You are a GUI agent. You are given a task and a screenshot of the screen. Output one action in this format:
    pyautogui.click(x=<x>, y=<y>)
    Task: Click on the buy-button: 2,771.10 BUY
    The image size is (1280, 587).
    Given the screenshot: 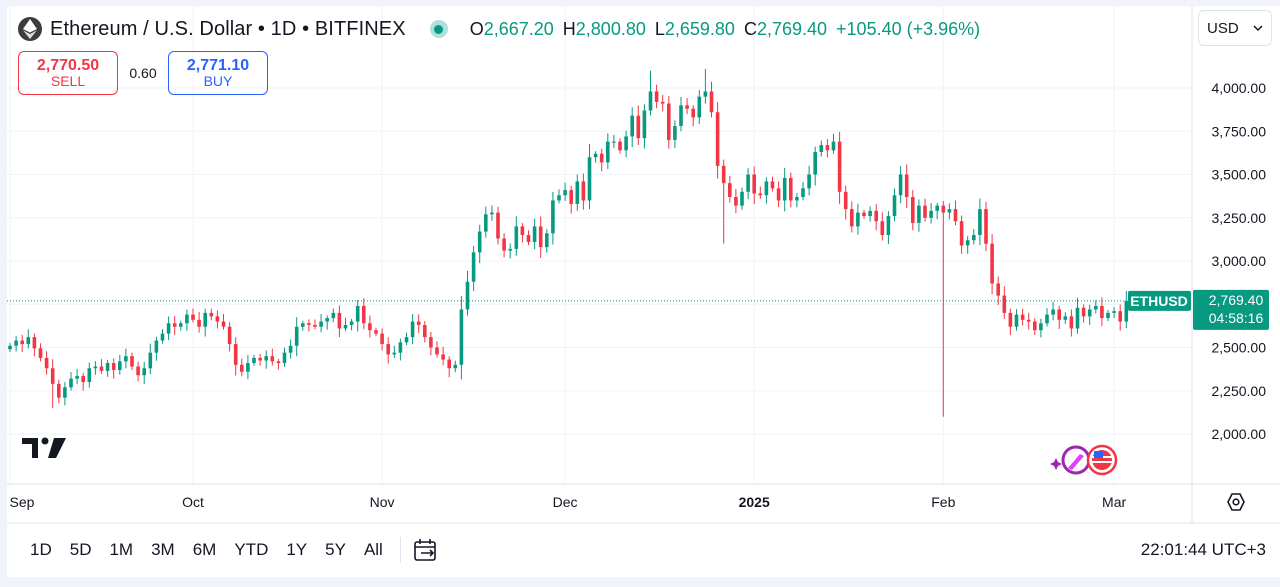 What is the action you would take?
    pyautogui.click(x=218, y=73)
    